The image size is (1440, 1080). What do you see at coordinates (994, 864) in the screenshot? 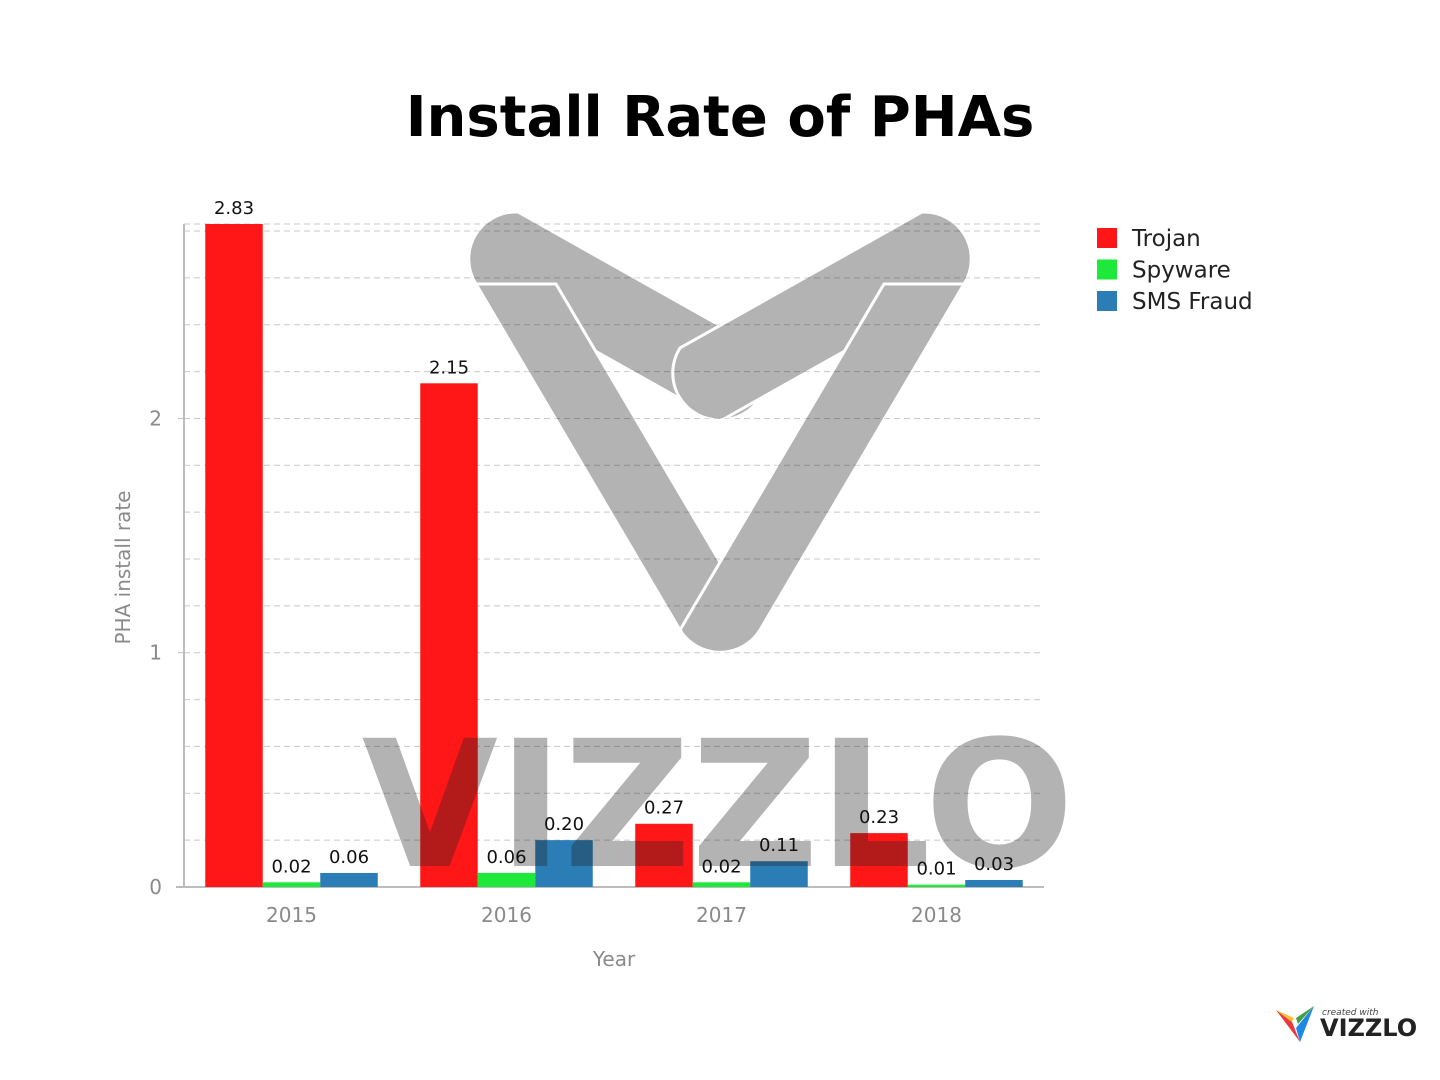
I see `data-label: 0.03` at bounding box center [994, 864].